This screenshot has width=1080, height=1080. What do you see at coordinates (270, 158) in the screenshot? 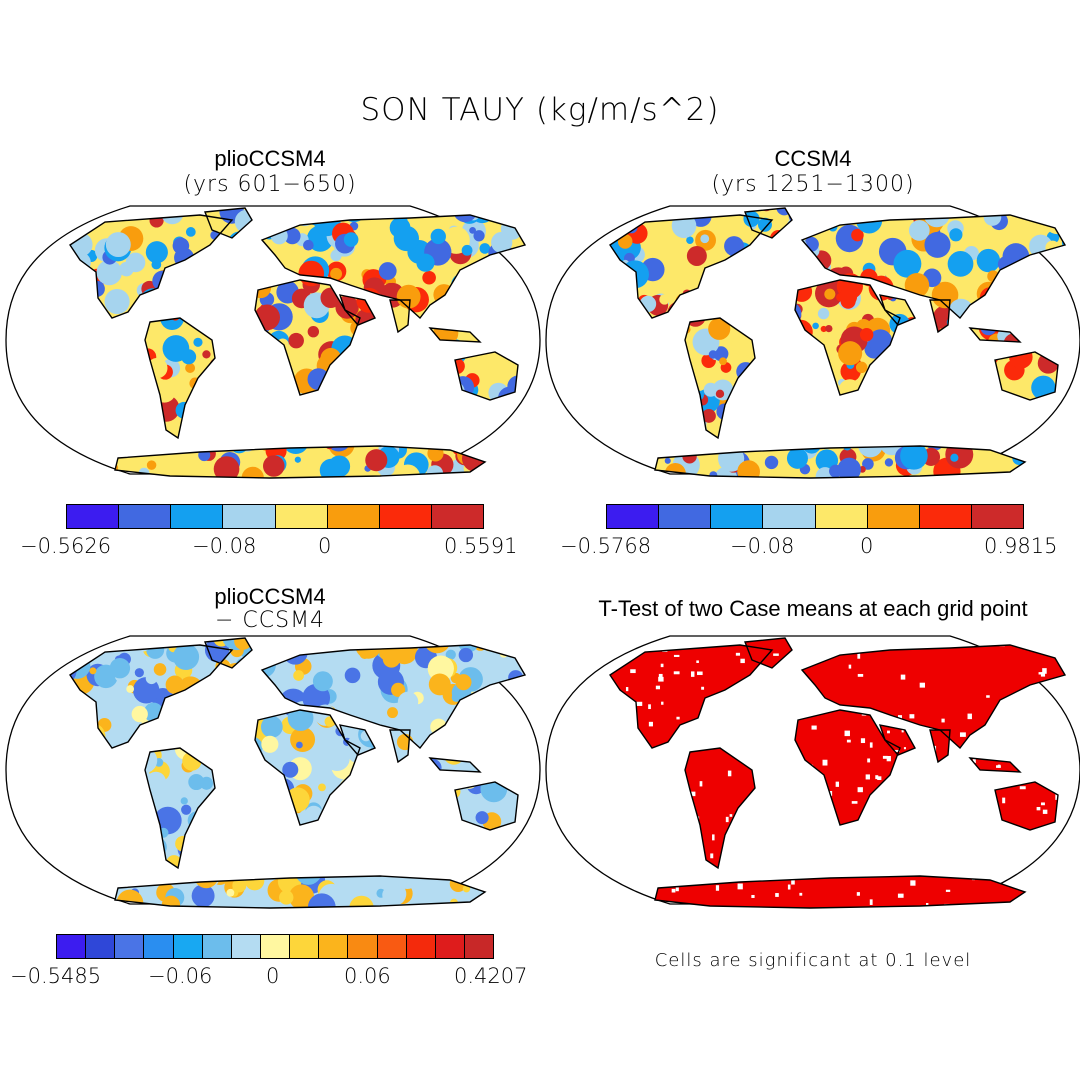
I see `panel-title-top-left: plioCCSM4` at bounding box center [270, 158].